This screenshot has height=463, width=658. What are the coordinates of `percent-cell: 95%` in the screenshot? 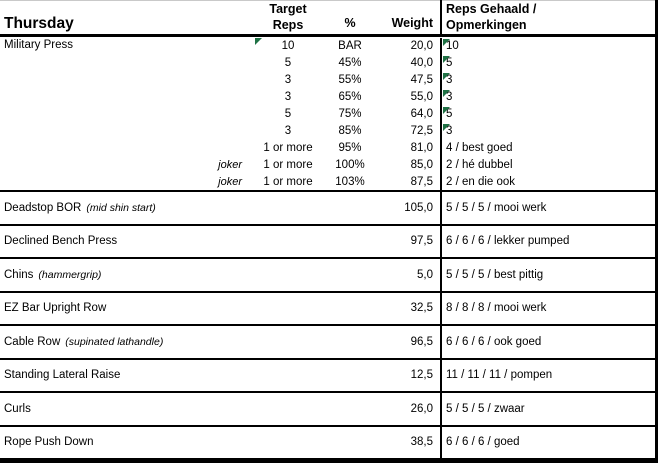 It's located at (350, 148).